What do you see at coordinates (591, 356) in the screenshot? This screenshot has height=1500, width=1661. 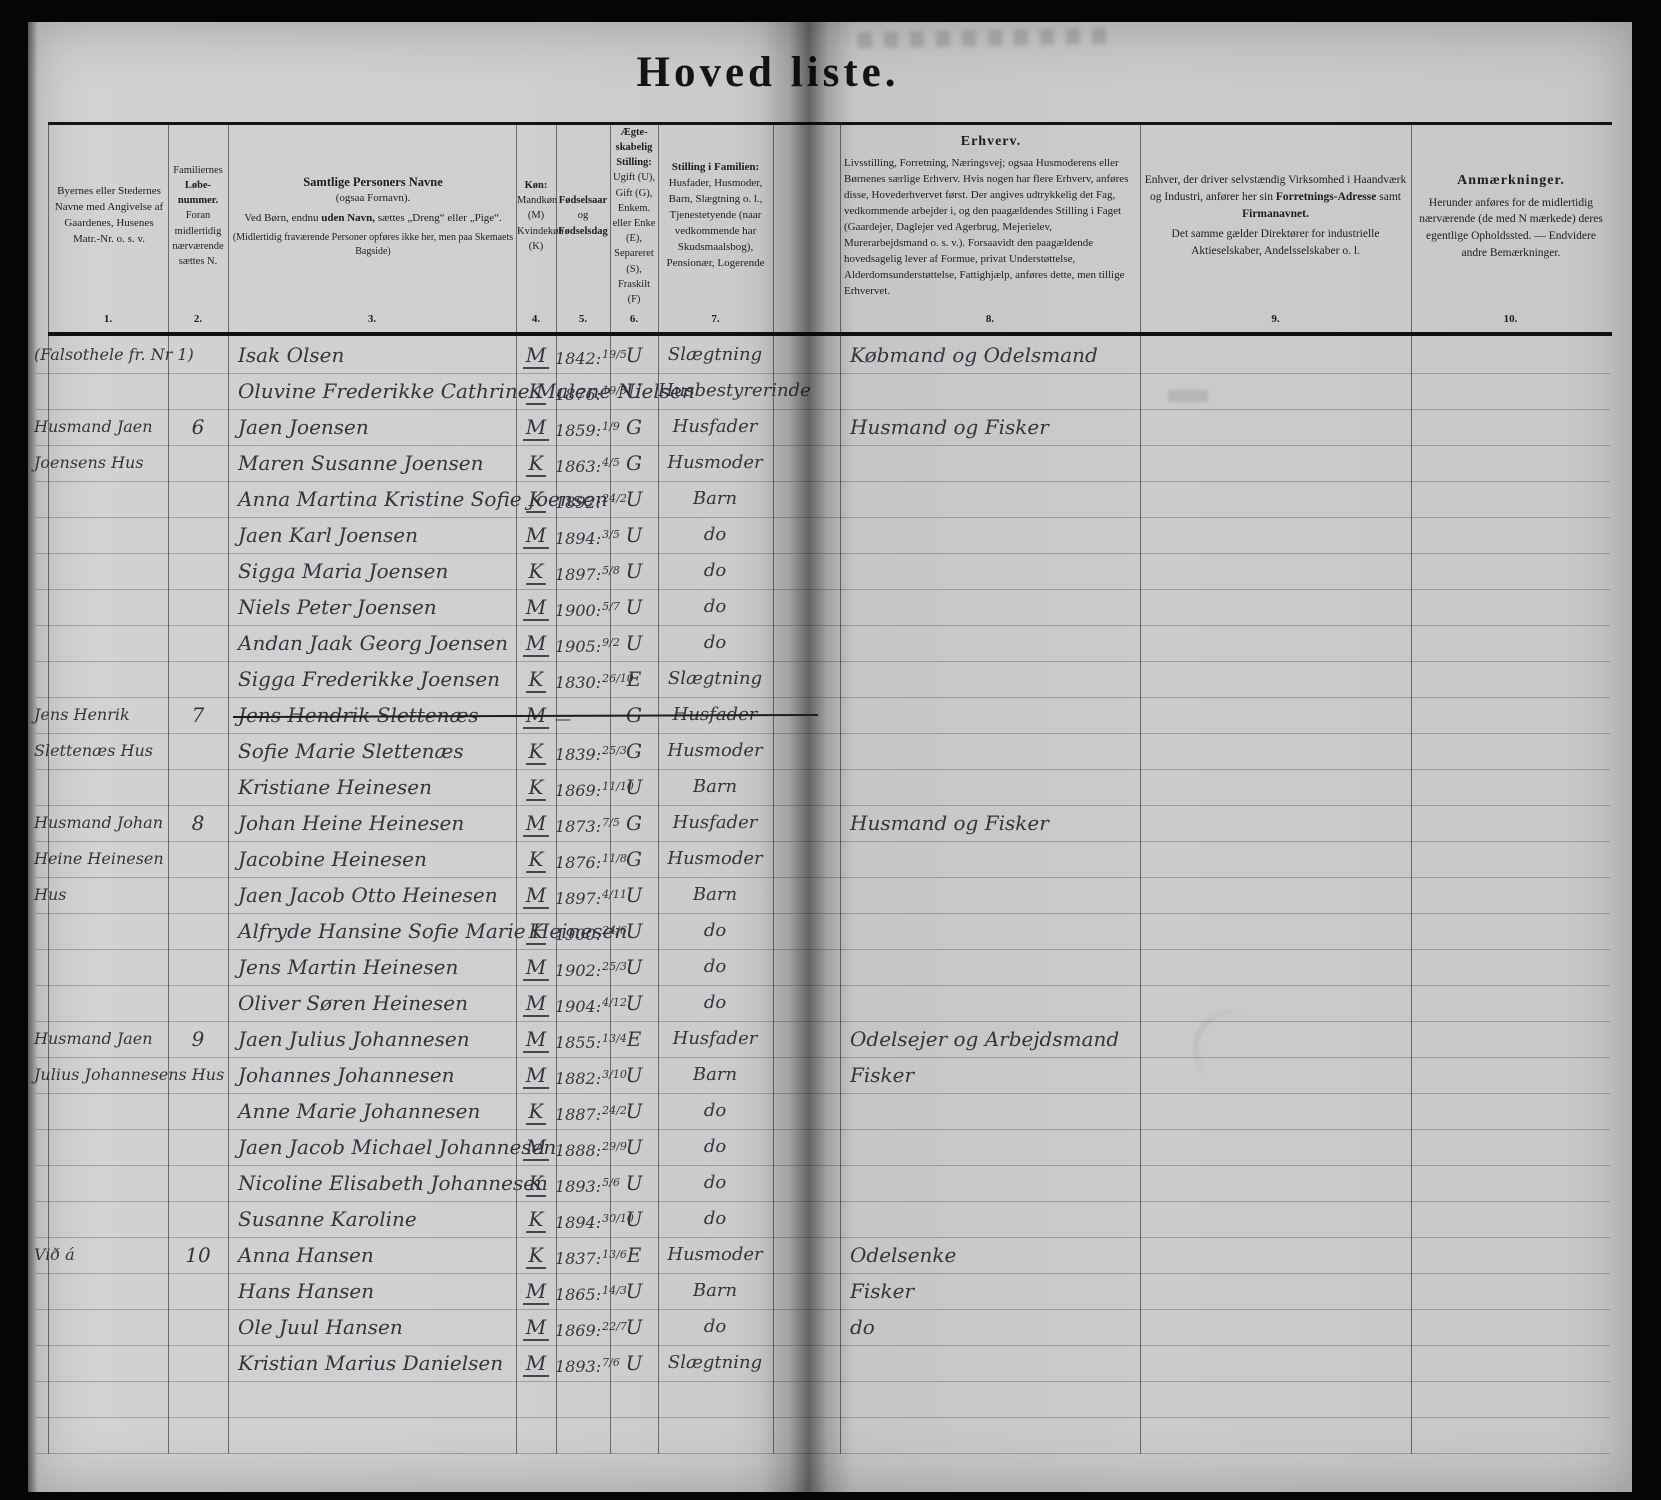 I see `cell-birthdate: 1842:19/5` at bounding box center [591, 356].